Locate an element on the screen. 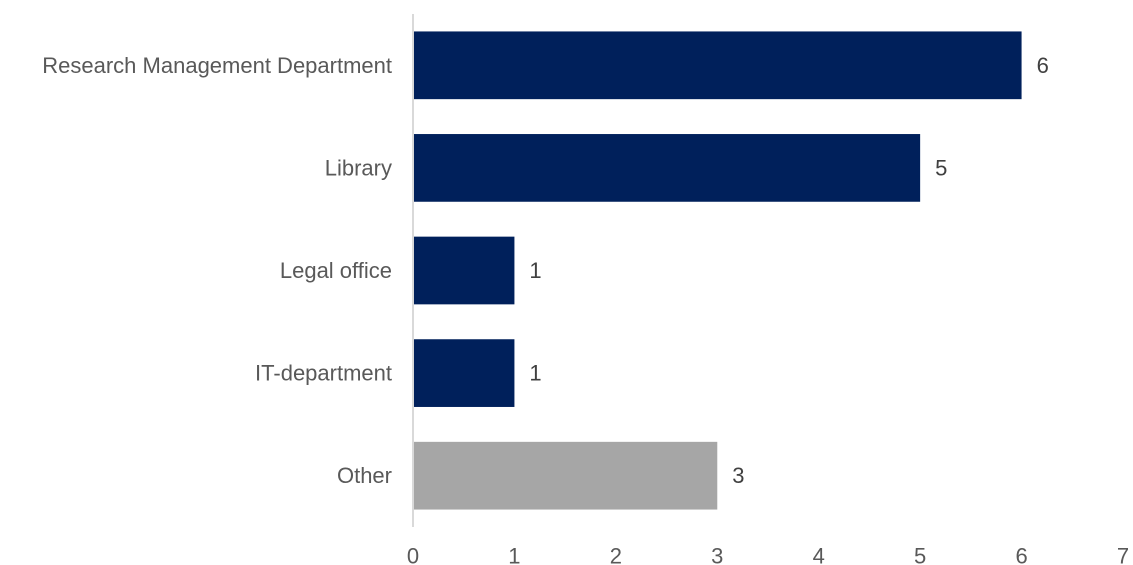  x-tick-label-7: 7 is located at coordinates (1123, 554).